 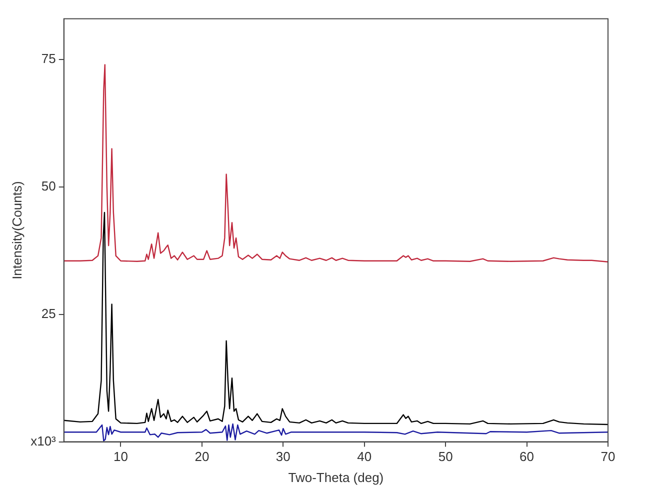 What do you see at coordinates (445, 456) in the screenshot?
I see `x-tick-label: 50` at bounding box center [445, 456].